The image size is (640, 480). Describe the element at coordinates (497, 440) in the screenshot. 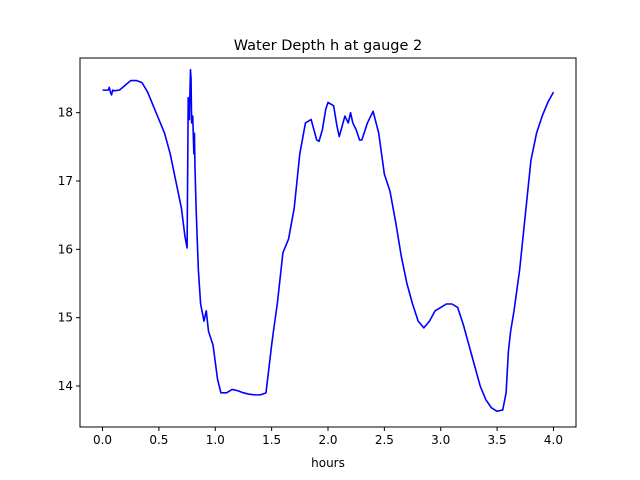

I see `x-tick-label: 3.5` at that location.